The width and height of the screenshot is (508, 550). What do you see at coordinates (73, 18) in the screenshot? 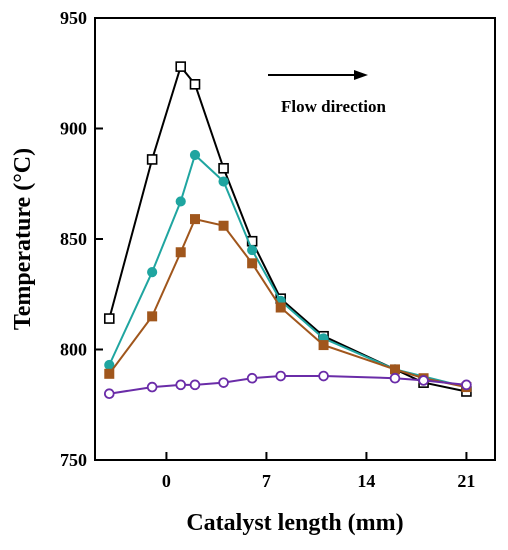
I see `y-tick-label: 950` at bounding box center [73, 18].